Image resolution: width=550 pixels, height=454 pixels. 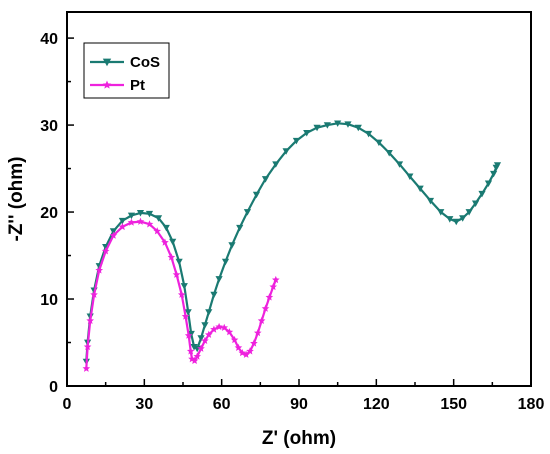 I want to click on y-tick-label: 0, so click(x=53, y=387).